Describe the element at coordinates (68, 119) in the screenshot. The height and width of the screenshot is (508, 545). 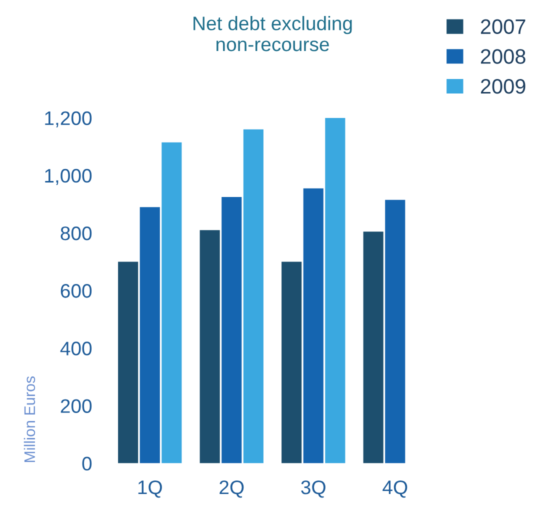
I see `y-tick-label: 1,200` at that location.